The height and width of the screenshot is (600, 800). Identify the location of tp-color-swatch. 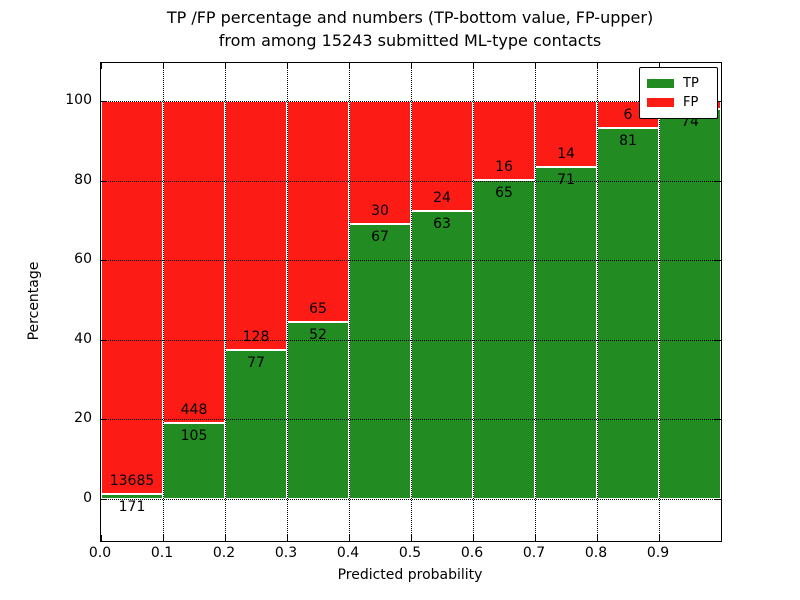
(660, 83).